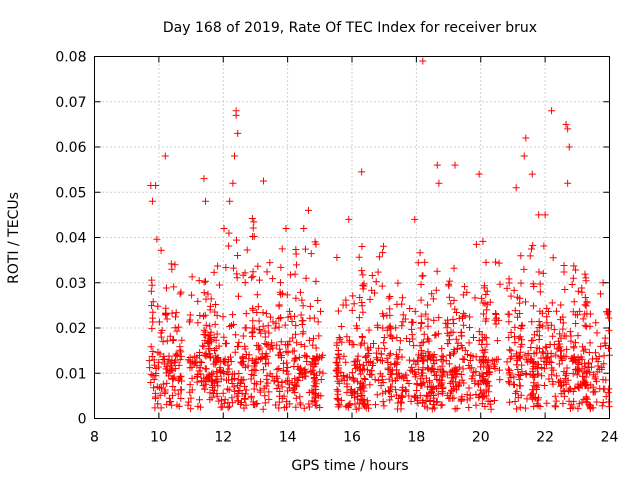 This screenshot has width=640, height=480. Describe the element at coordinates (14, 238) in the screenshot. I see `y-axis-label: ROTI / TECUs` at that location.